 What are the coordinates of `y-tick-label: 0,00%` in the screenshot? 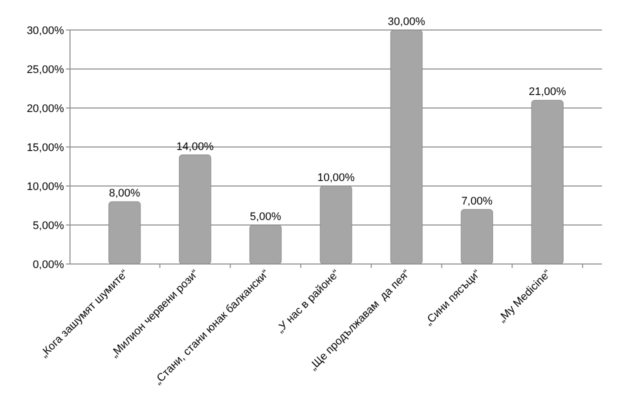 It's located at (48, 264).